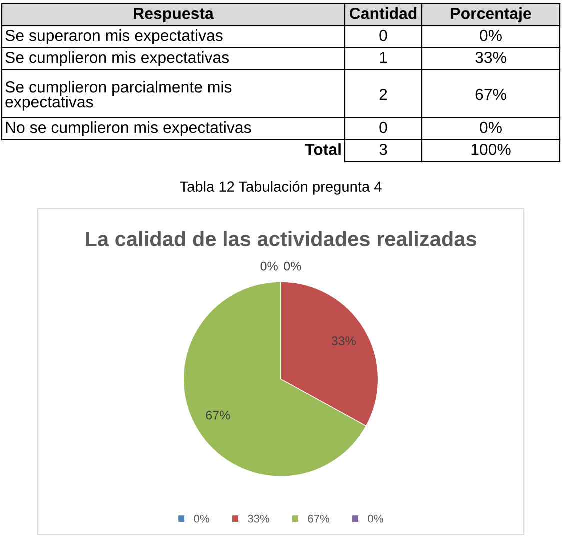 This screenshot has height=539, width=562. What do you see at coordinates (384, 94) in the screenshot?
I see `text: 2` at bounding box center [384, 94].